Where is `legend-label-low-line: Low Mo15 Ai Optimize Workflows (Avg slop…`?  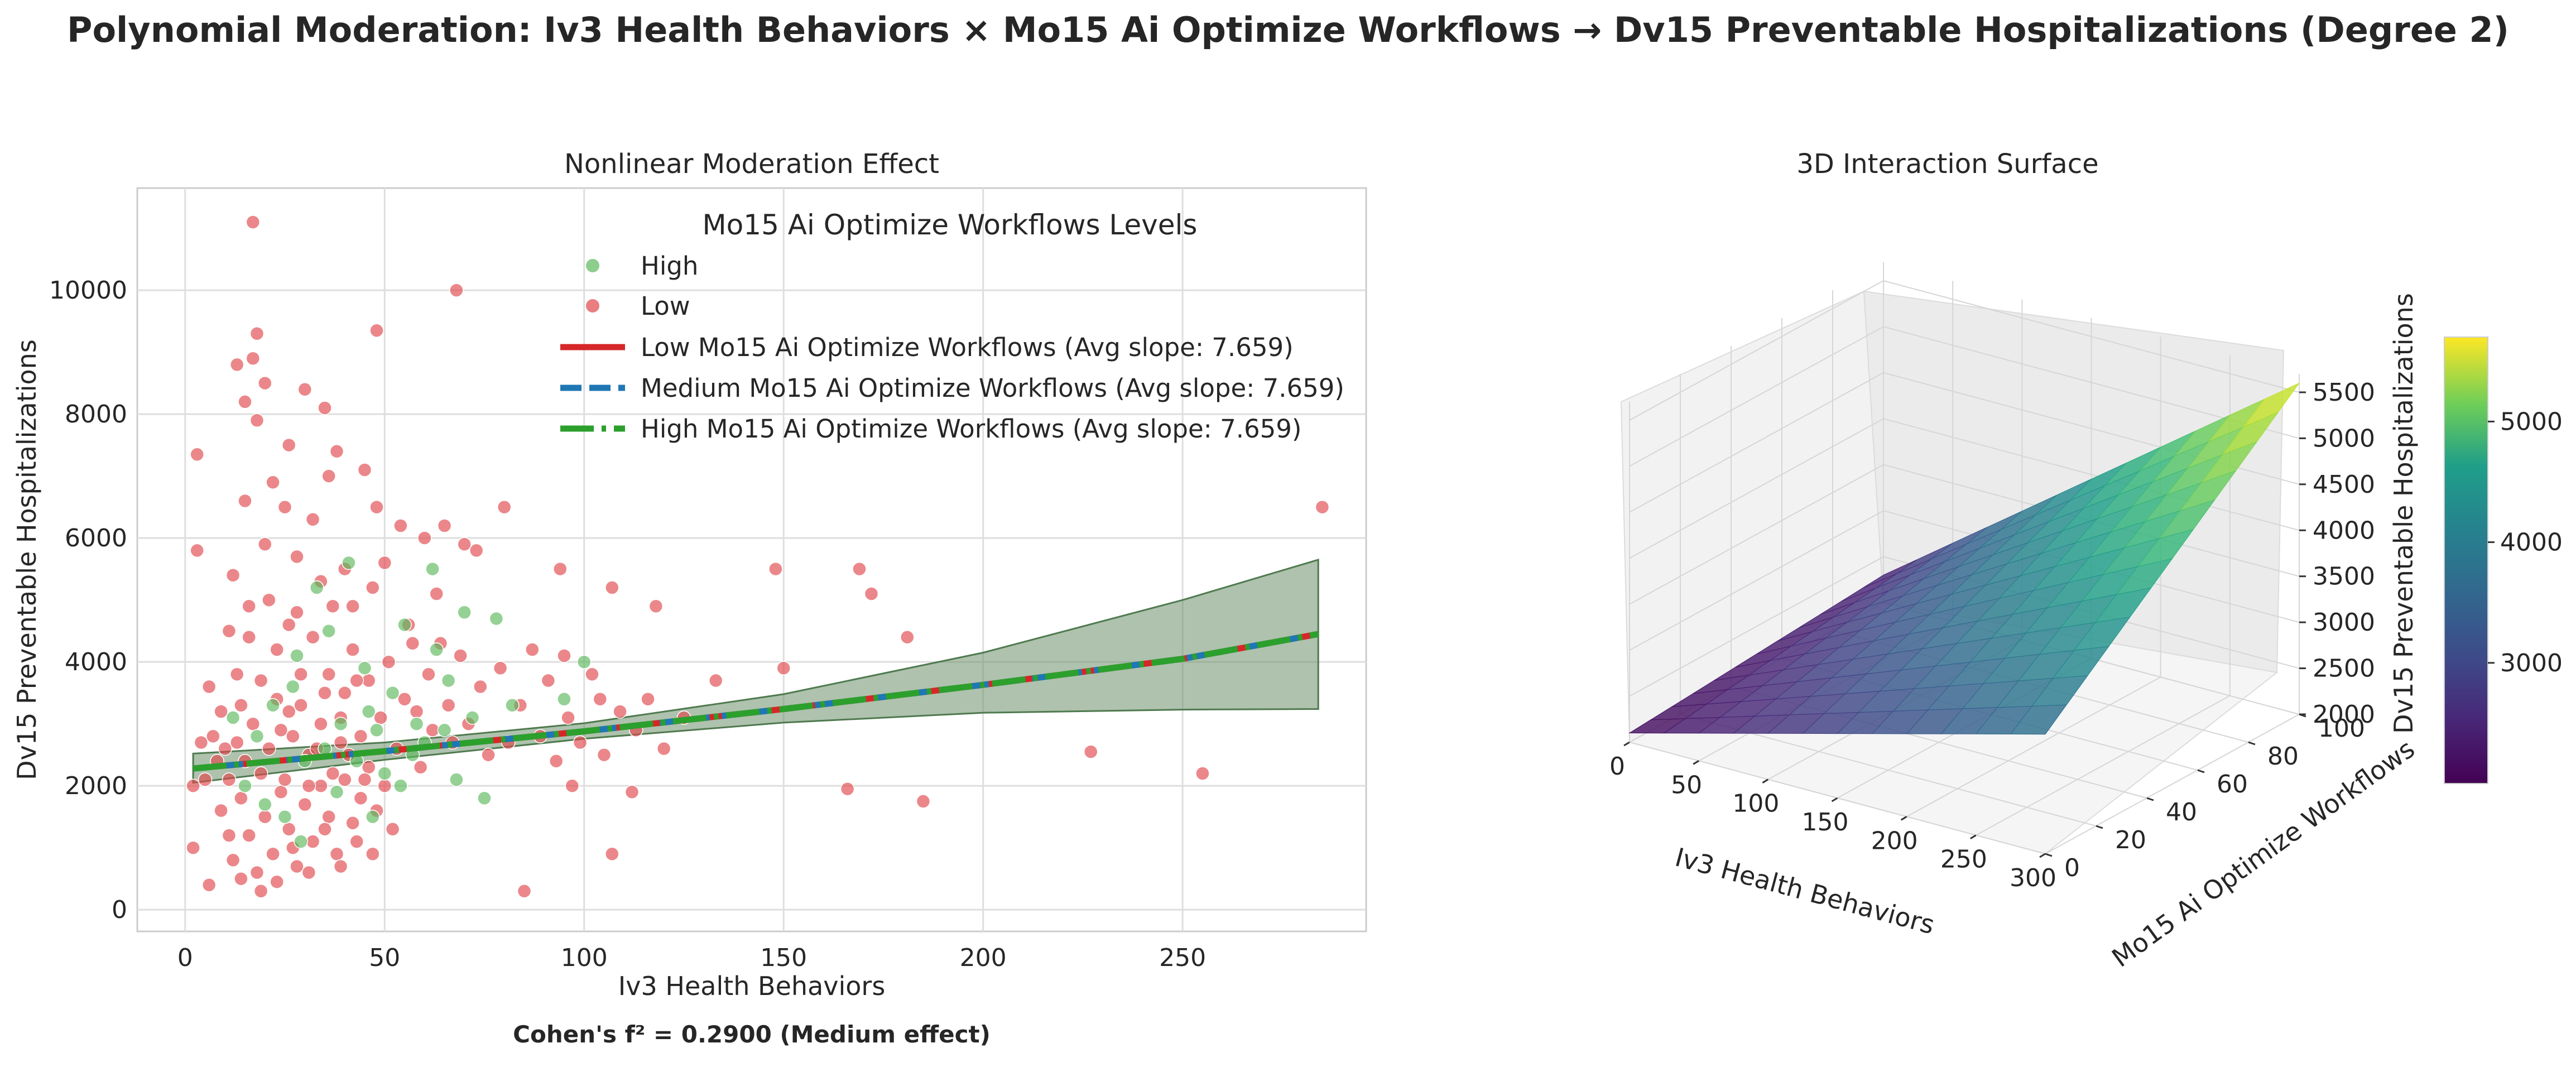 legend-label-low-line: Low Mo15 Ai Optimize Workflows (Avg slop… is located at coordinates (967, 348).